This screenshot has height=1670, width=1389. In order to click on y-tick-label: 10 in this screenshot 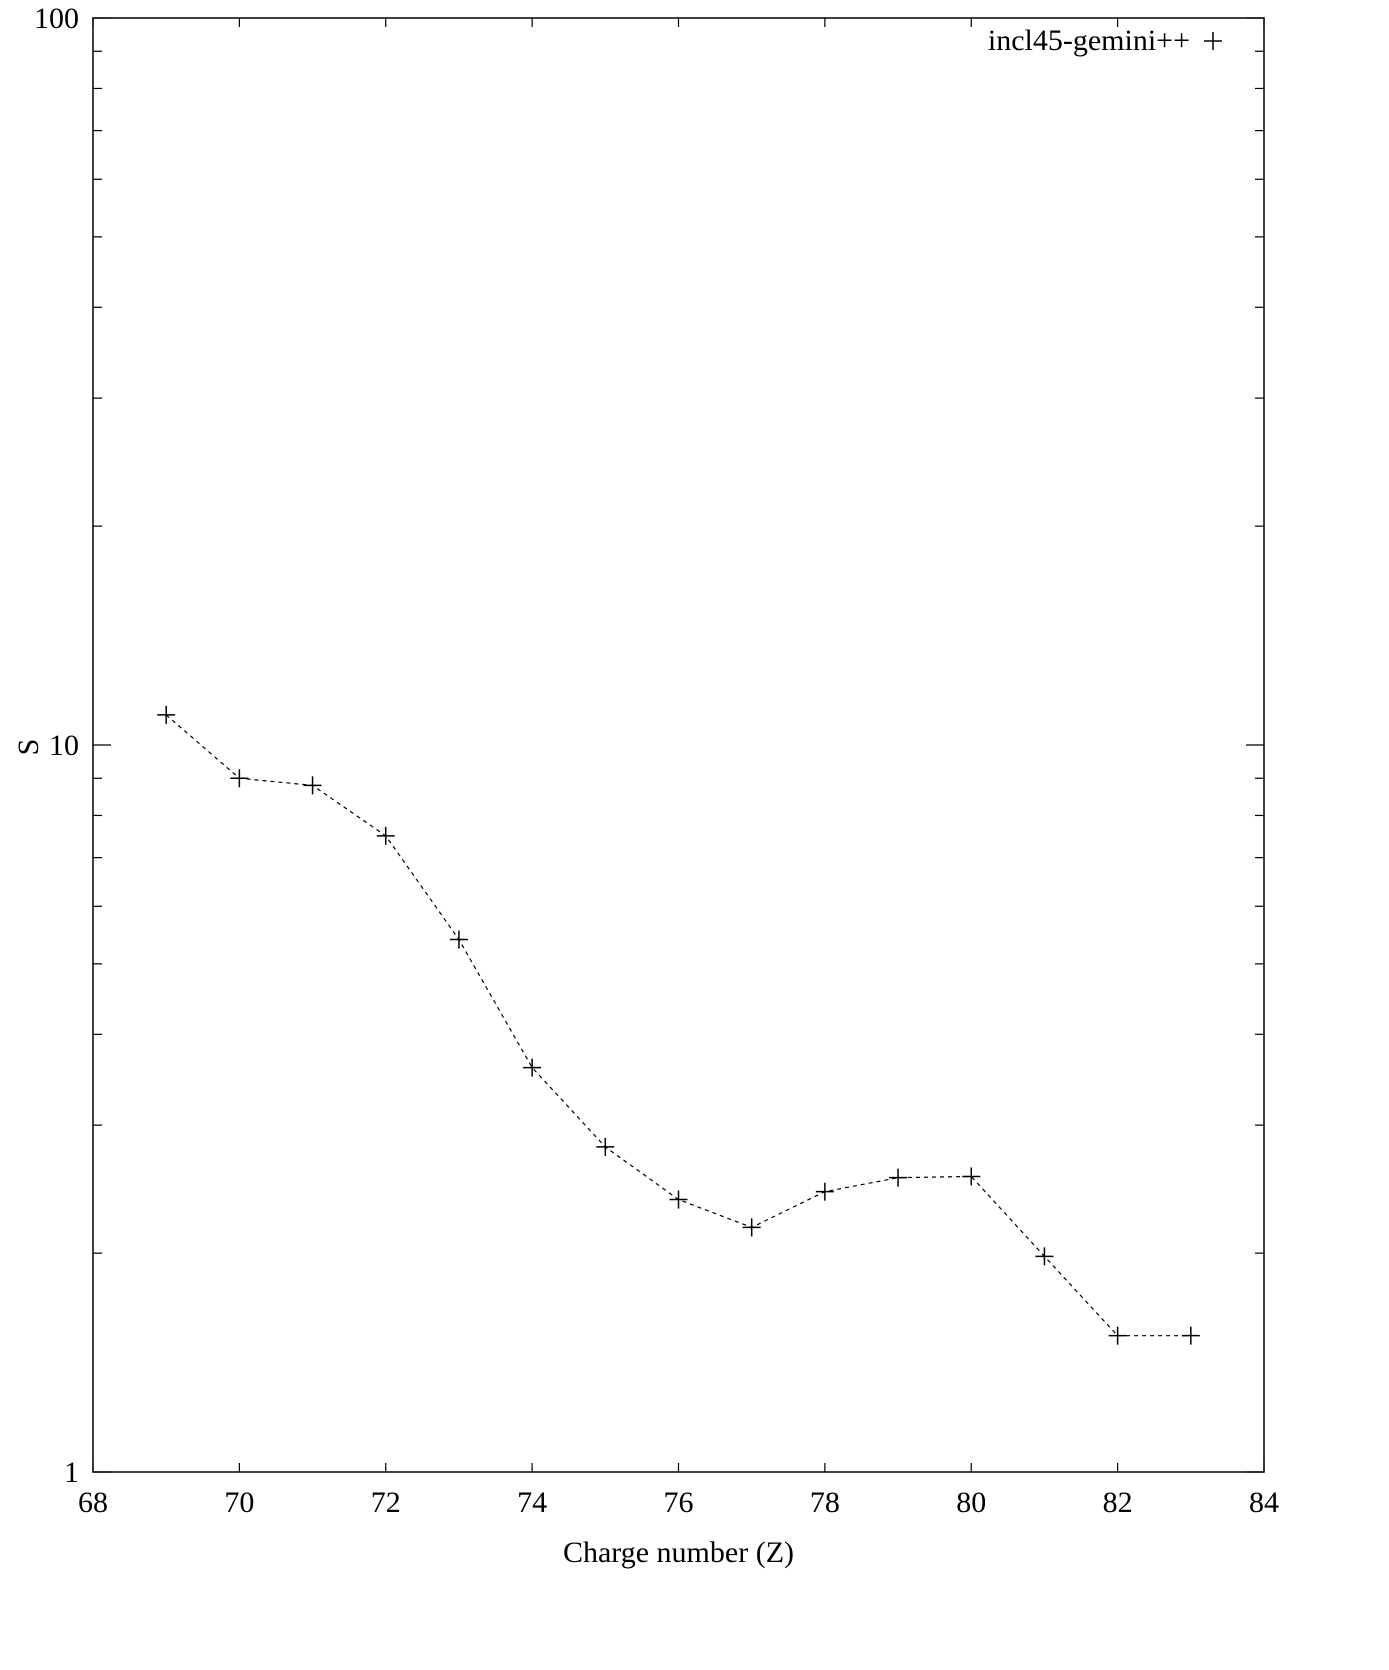, I will do `click(64, 745)`.